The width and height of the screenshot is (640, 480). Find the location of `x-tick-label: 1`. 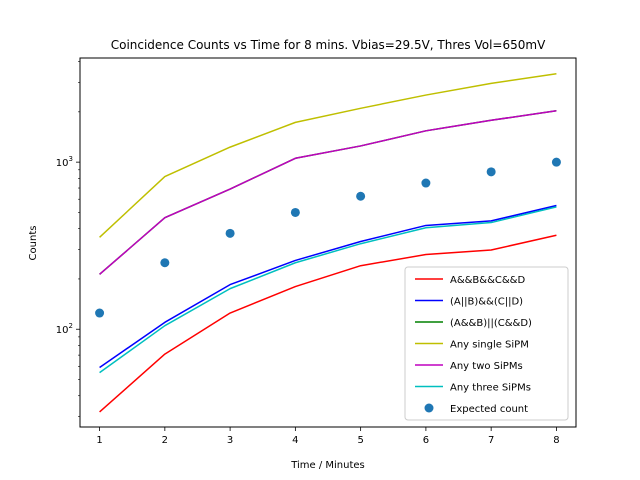

x-tick-label: 1 is located at coordinates (99, 440).